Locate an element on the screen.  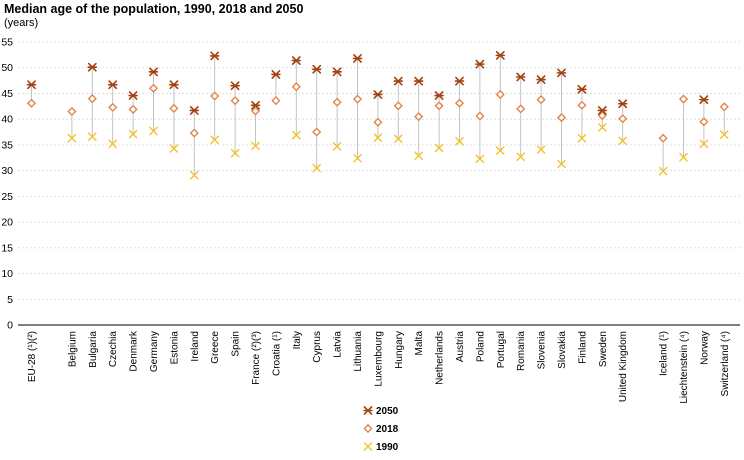
x-tick-label: EU-28 (¹)(²) is located at coordinates (32, 356).